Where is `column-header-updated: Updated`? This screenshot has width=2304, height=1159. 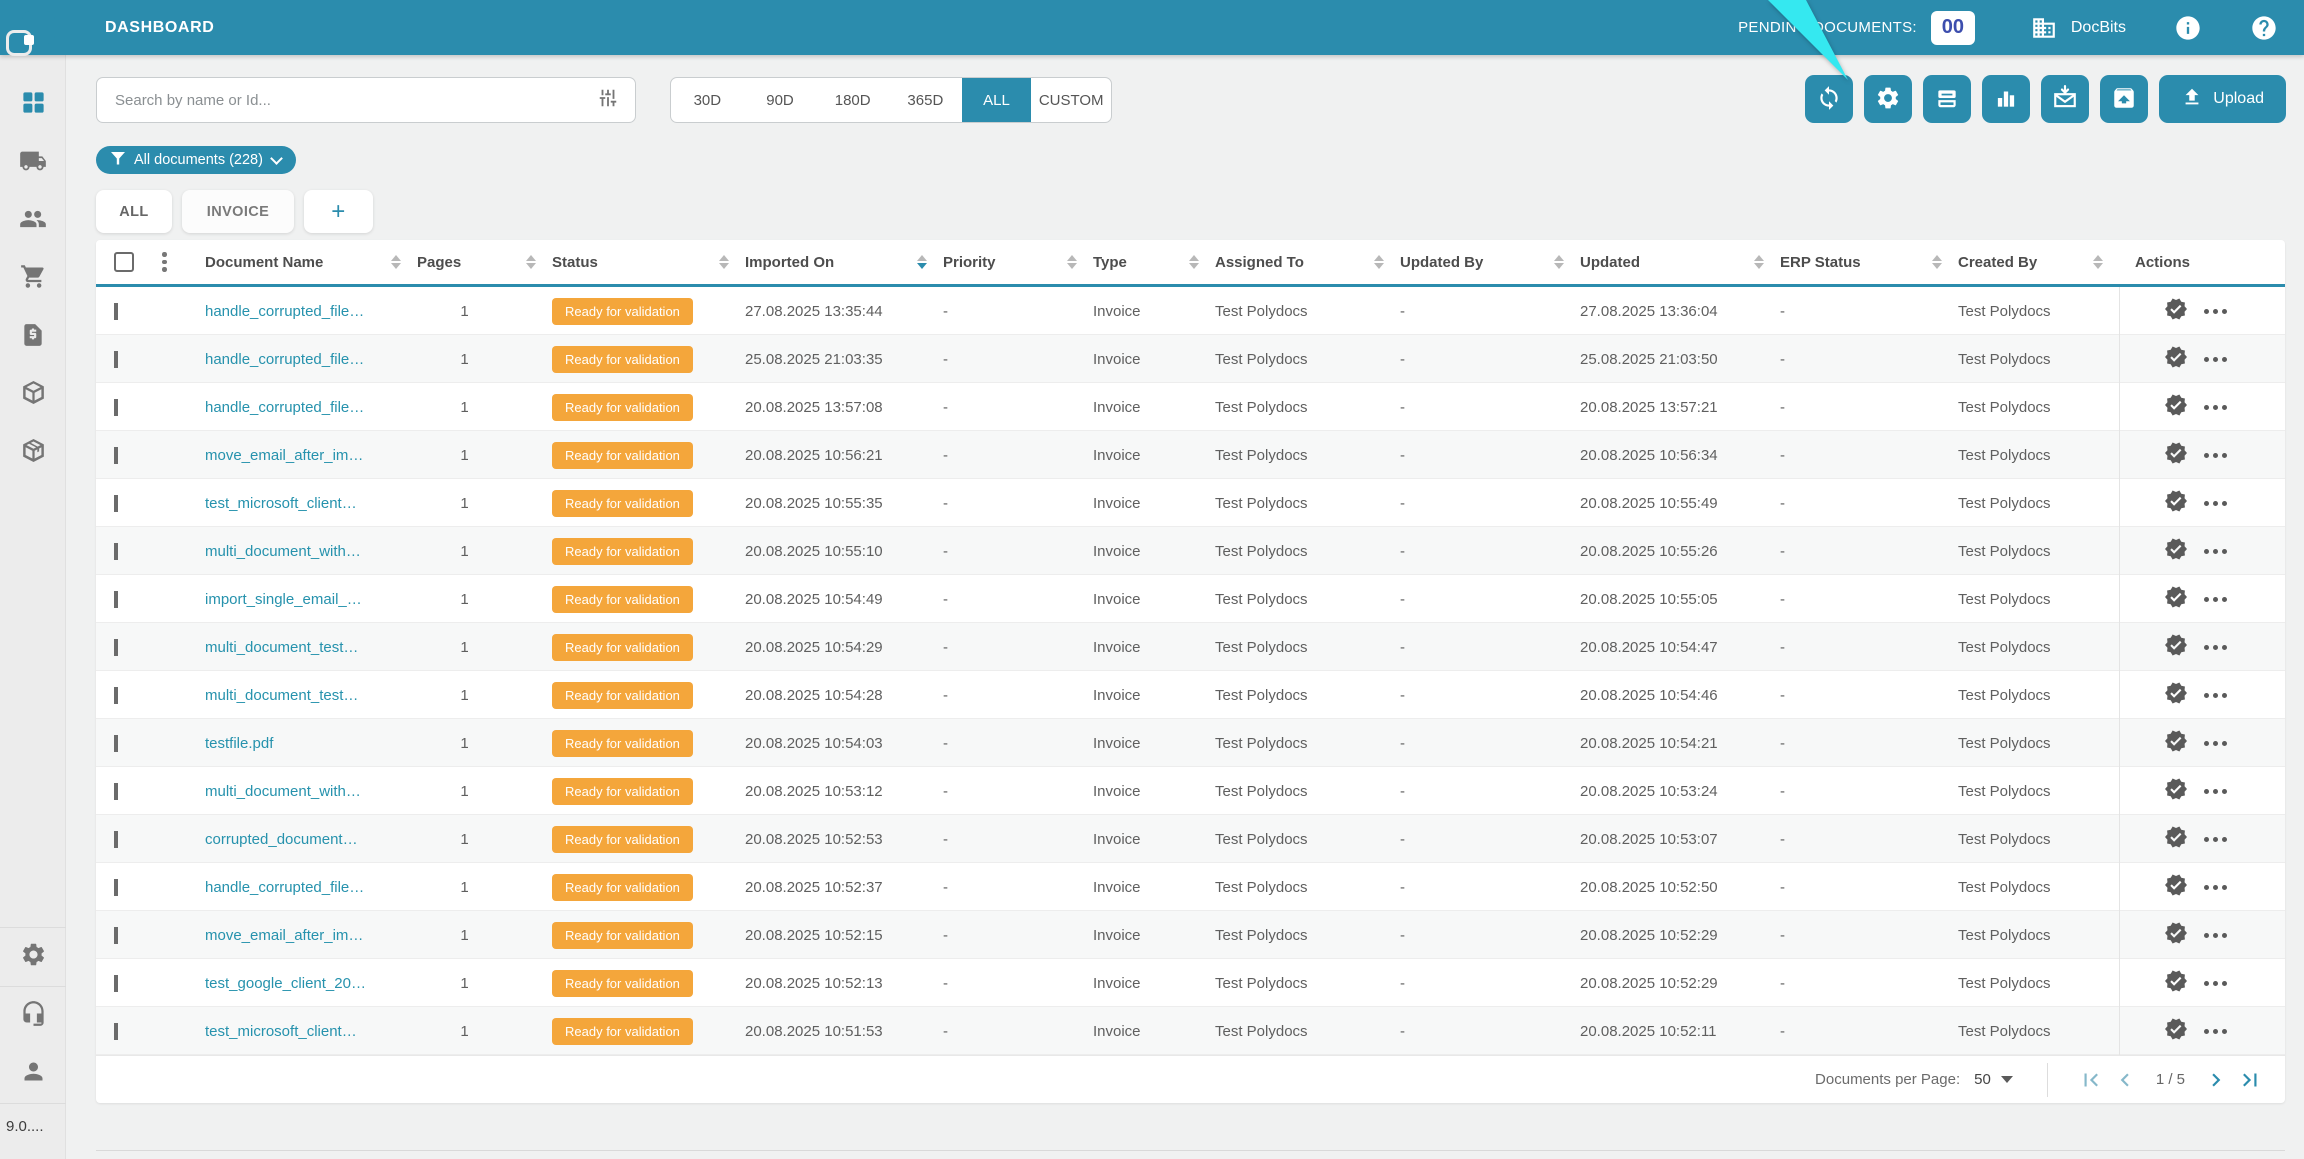
column-header-updated: Updated is located at coordinates (1680, 262).